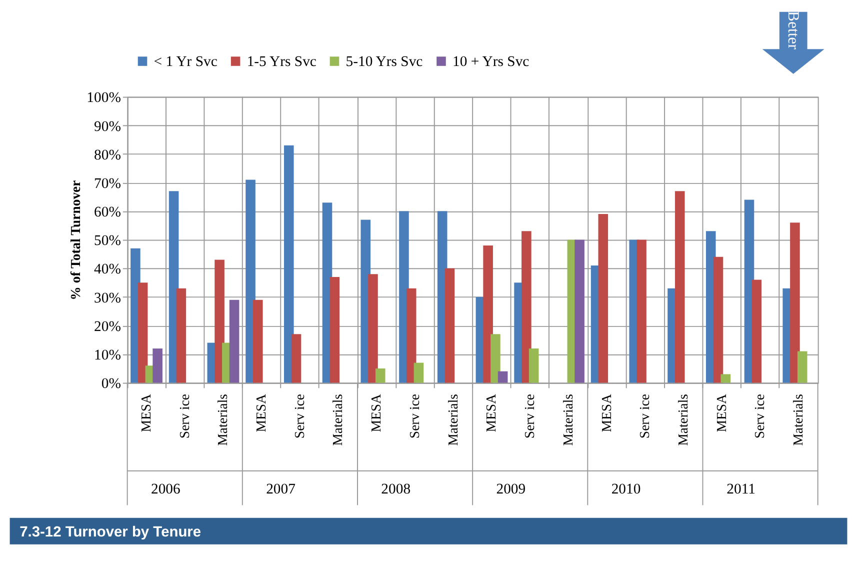  Describe the element at coordinates (103, 98) in the screenshot. I see `y-tick-label: 100%` at that location.